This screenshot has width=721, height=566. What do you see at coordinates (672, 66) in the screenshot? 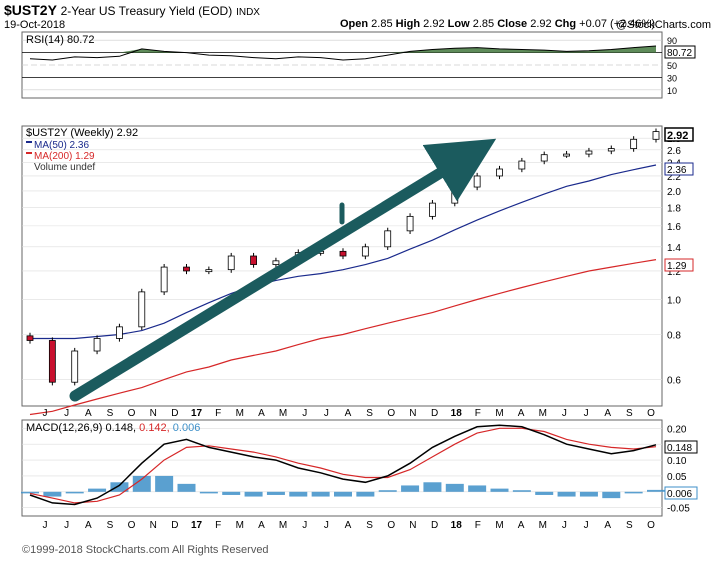
I see `rsi-tick-label: 50` at bounding box center [672, 66].